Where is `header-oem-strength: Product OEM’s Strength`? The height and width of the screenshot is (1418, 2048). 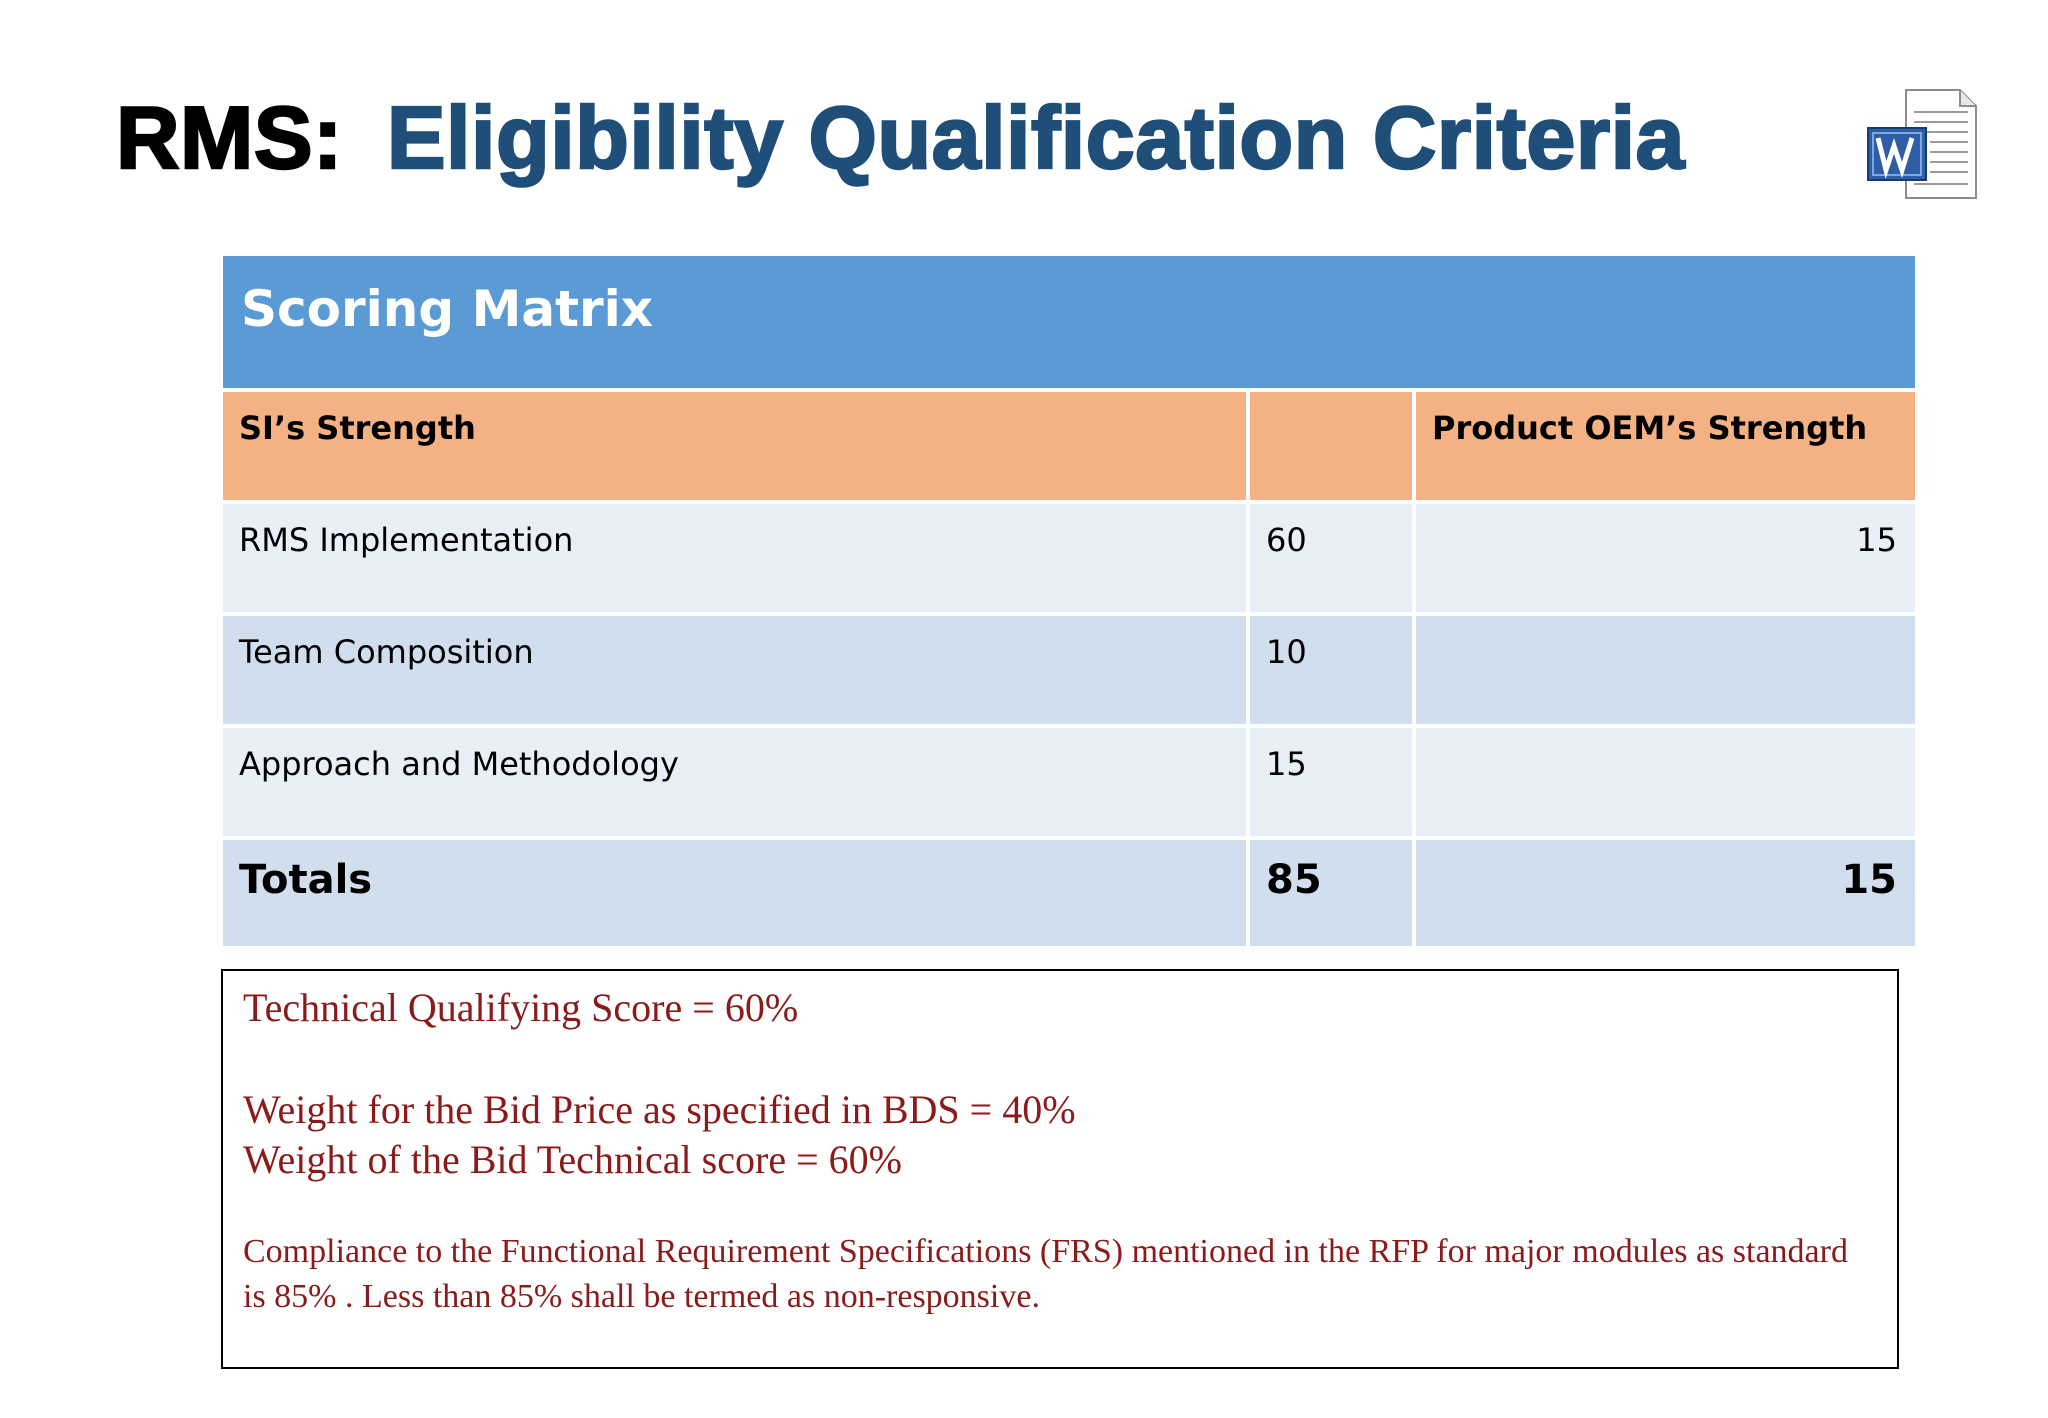
header-oem-strength: Product OEM’s Strength is located at coordinates (1663, 448).